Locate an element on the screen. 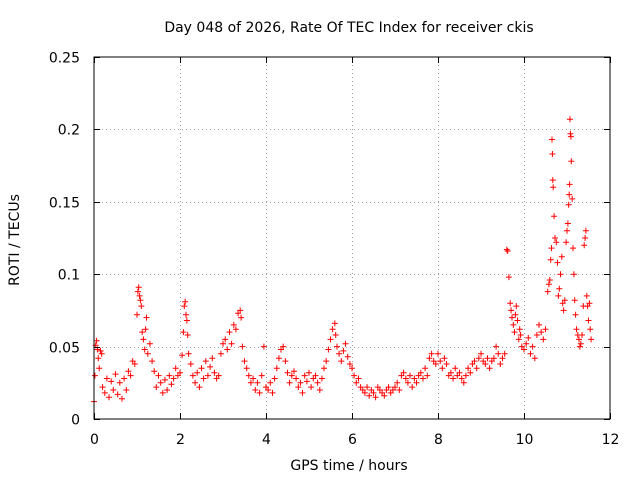 This screenshot has height=480, width=640. x-tick-label: 6 is located at coordinates (352, 440).